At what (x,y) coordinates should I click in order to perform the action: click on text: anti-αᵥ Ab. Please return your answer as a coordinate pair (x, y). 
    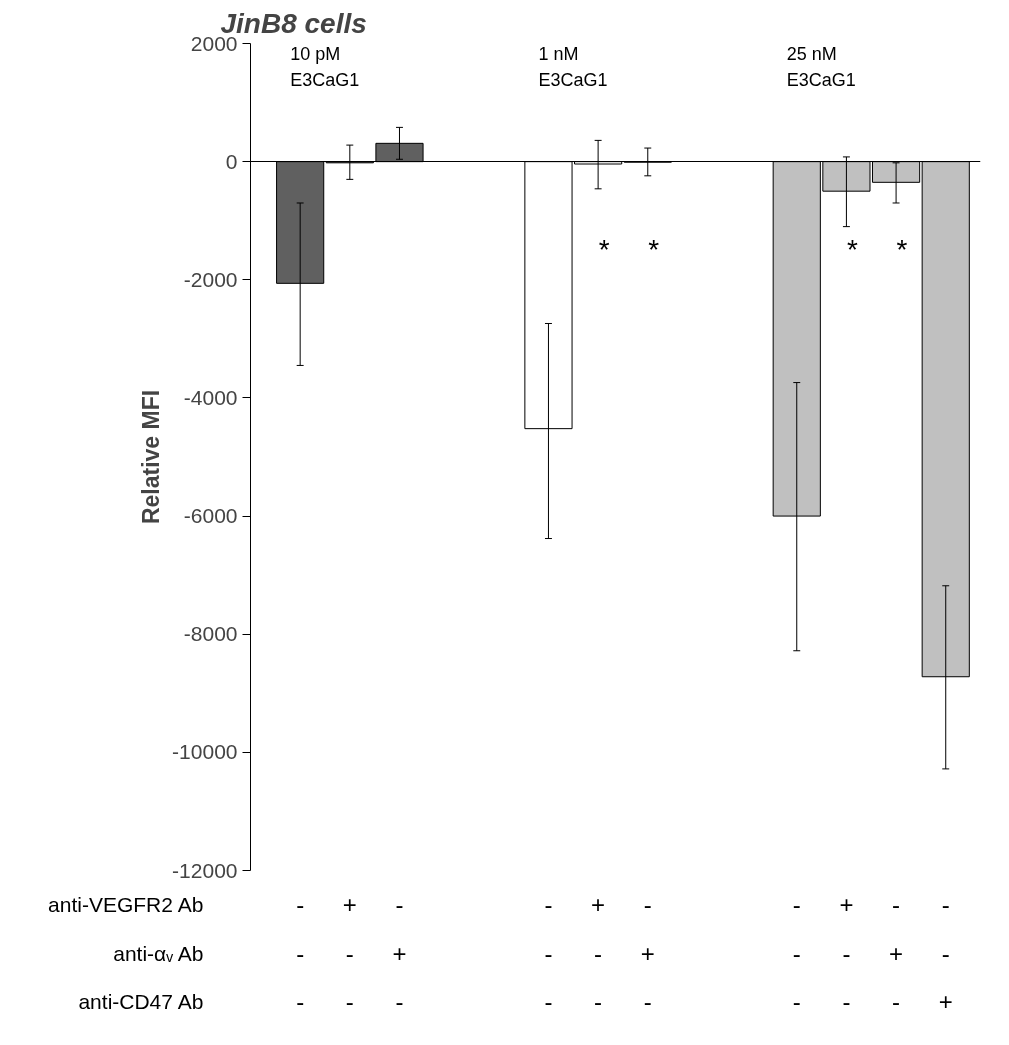
    Looking at the image, I should click on (158, 953).